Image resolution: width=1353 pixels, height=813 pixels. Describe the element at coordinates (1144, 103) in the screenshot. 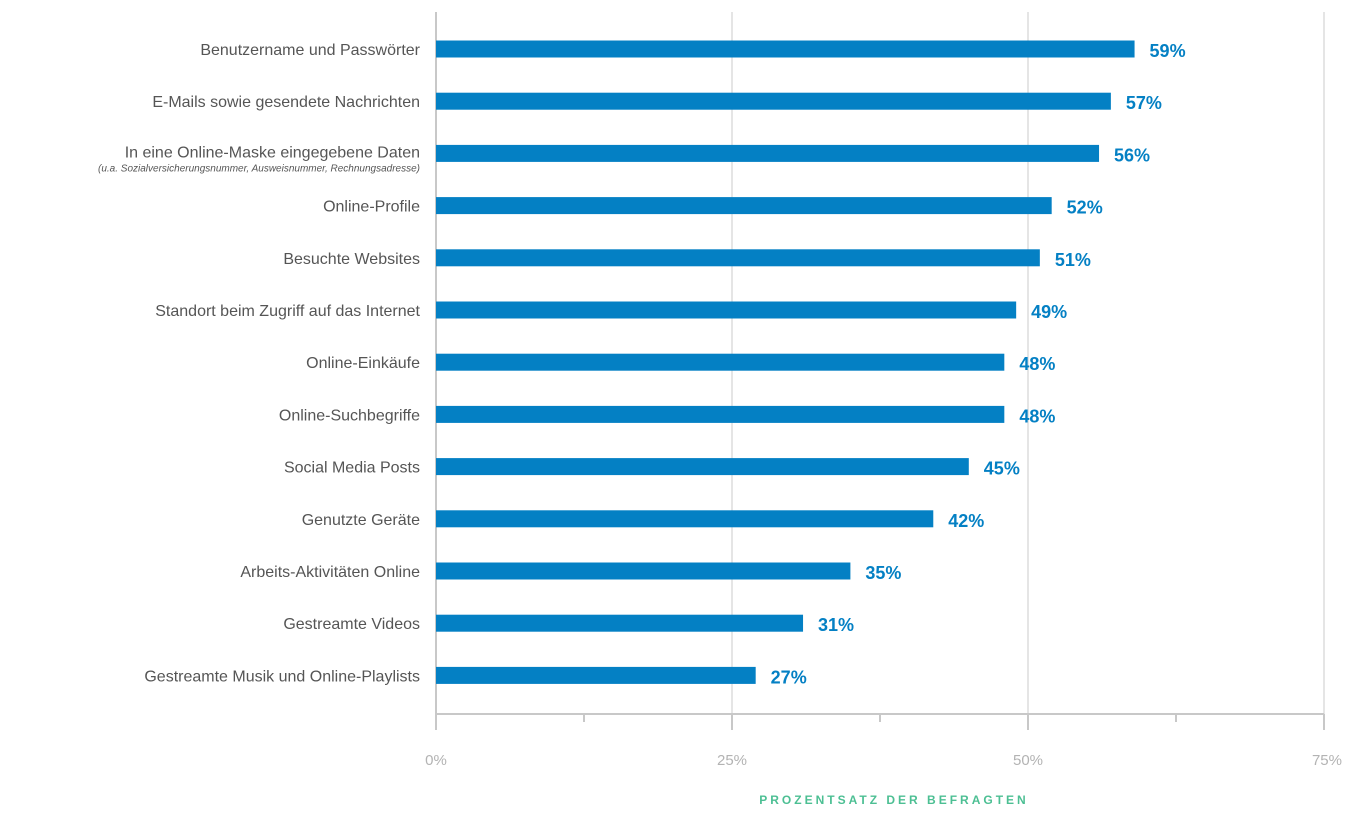

I see `value-label: 57%` at that location.